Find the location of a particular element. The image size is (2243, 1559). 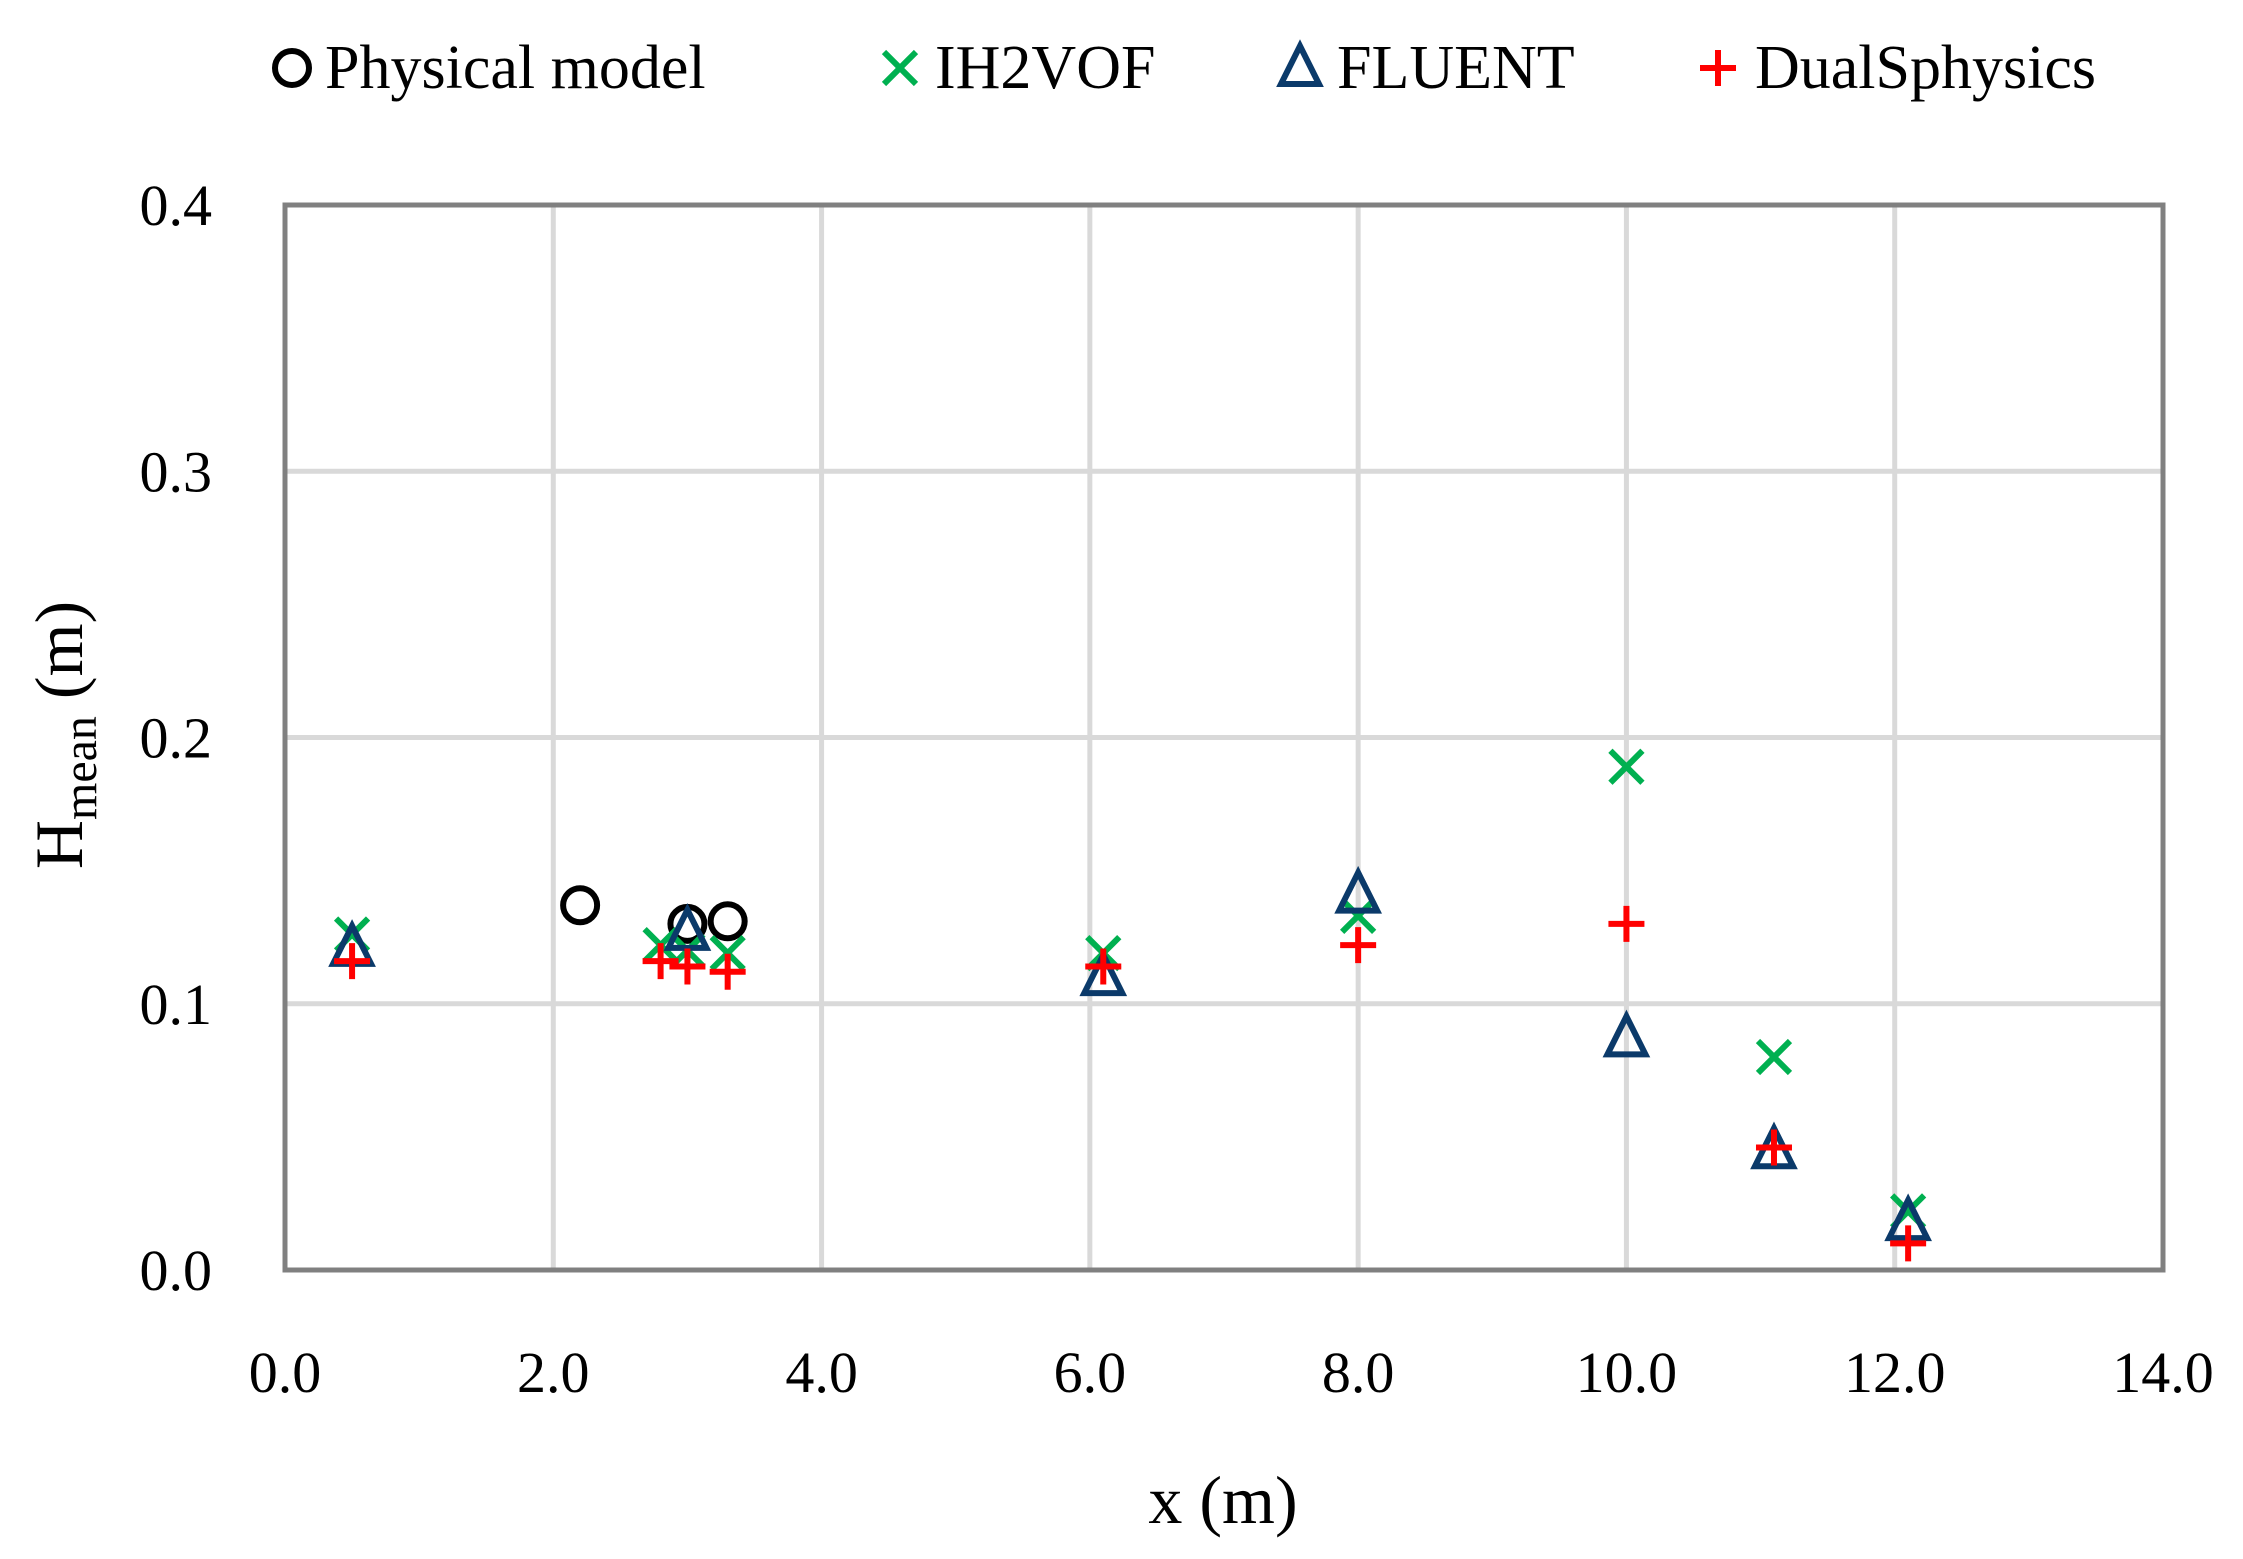

y-axis-title: Hmean (m) is located at coordinates (64, 735).